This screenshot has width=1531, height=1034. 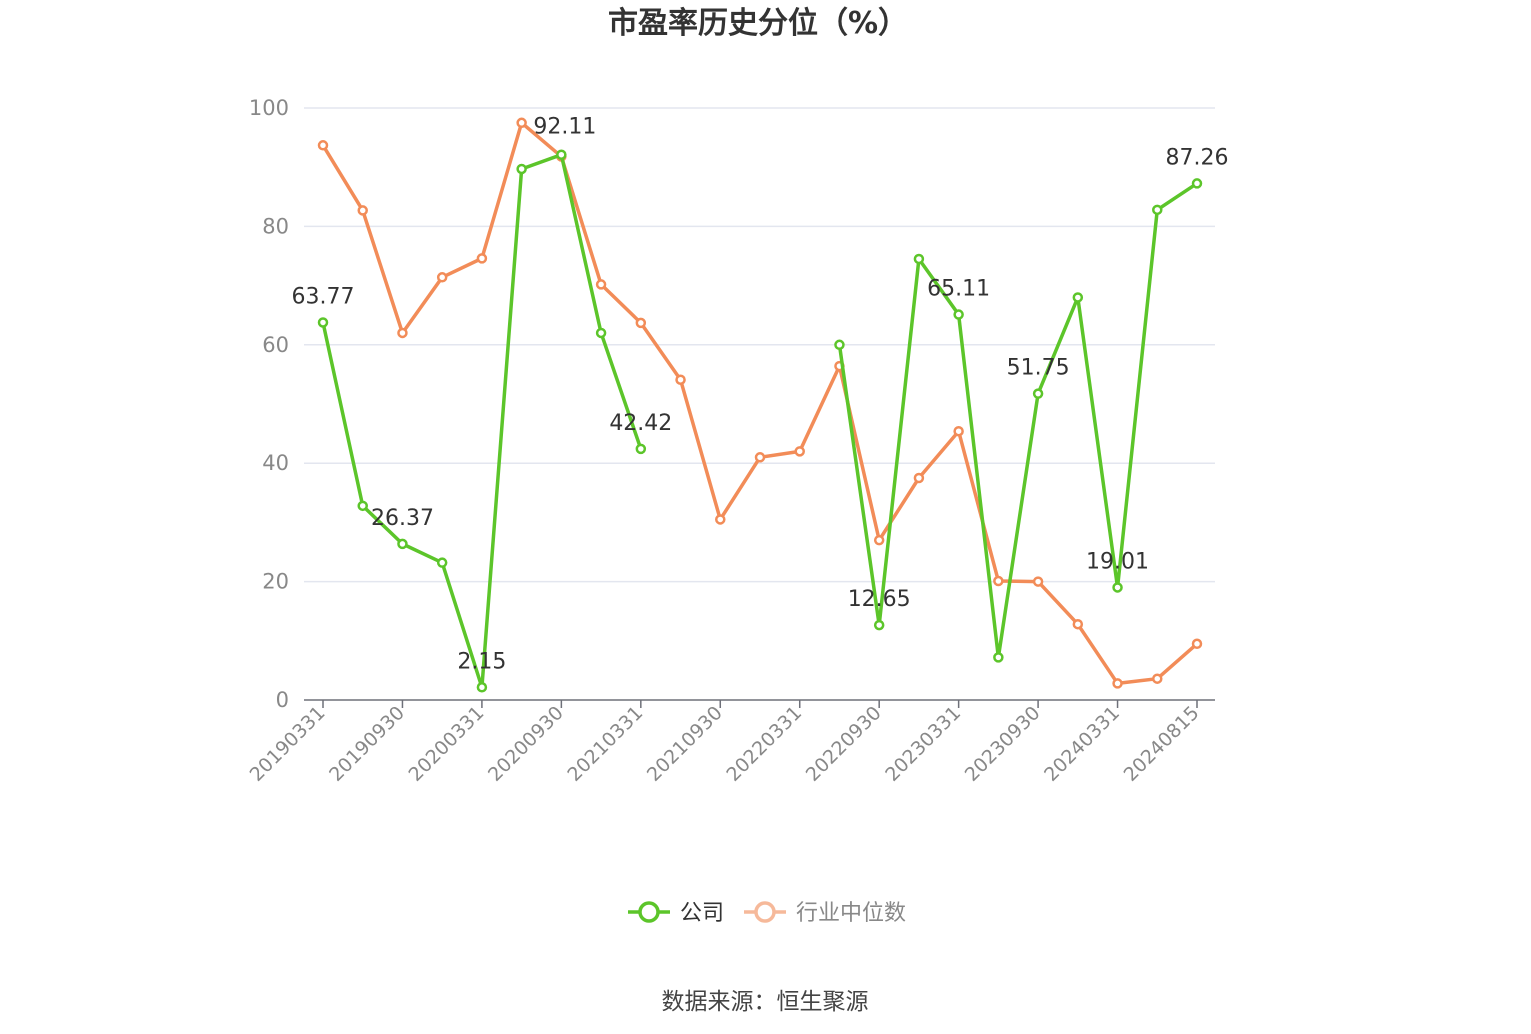 I want to click on data-label: 12.65, so click(x=879, y=599).